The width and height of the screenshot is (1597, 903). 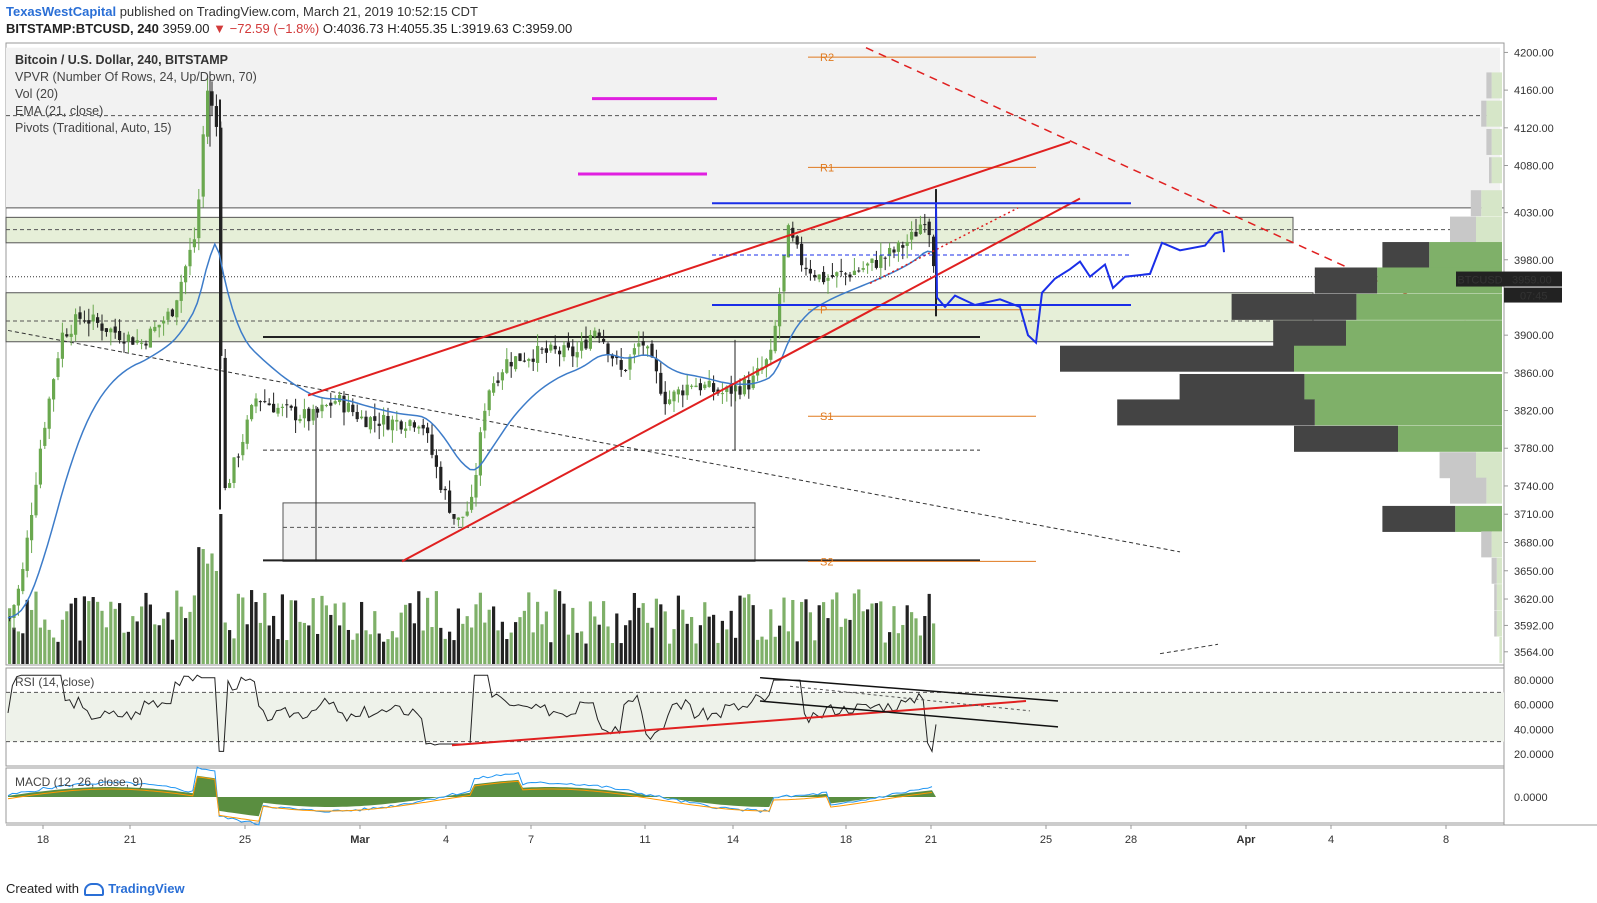 I want to click on rsi-tick-label: 80.0000, so click(x=1534, y=681).